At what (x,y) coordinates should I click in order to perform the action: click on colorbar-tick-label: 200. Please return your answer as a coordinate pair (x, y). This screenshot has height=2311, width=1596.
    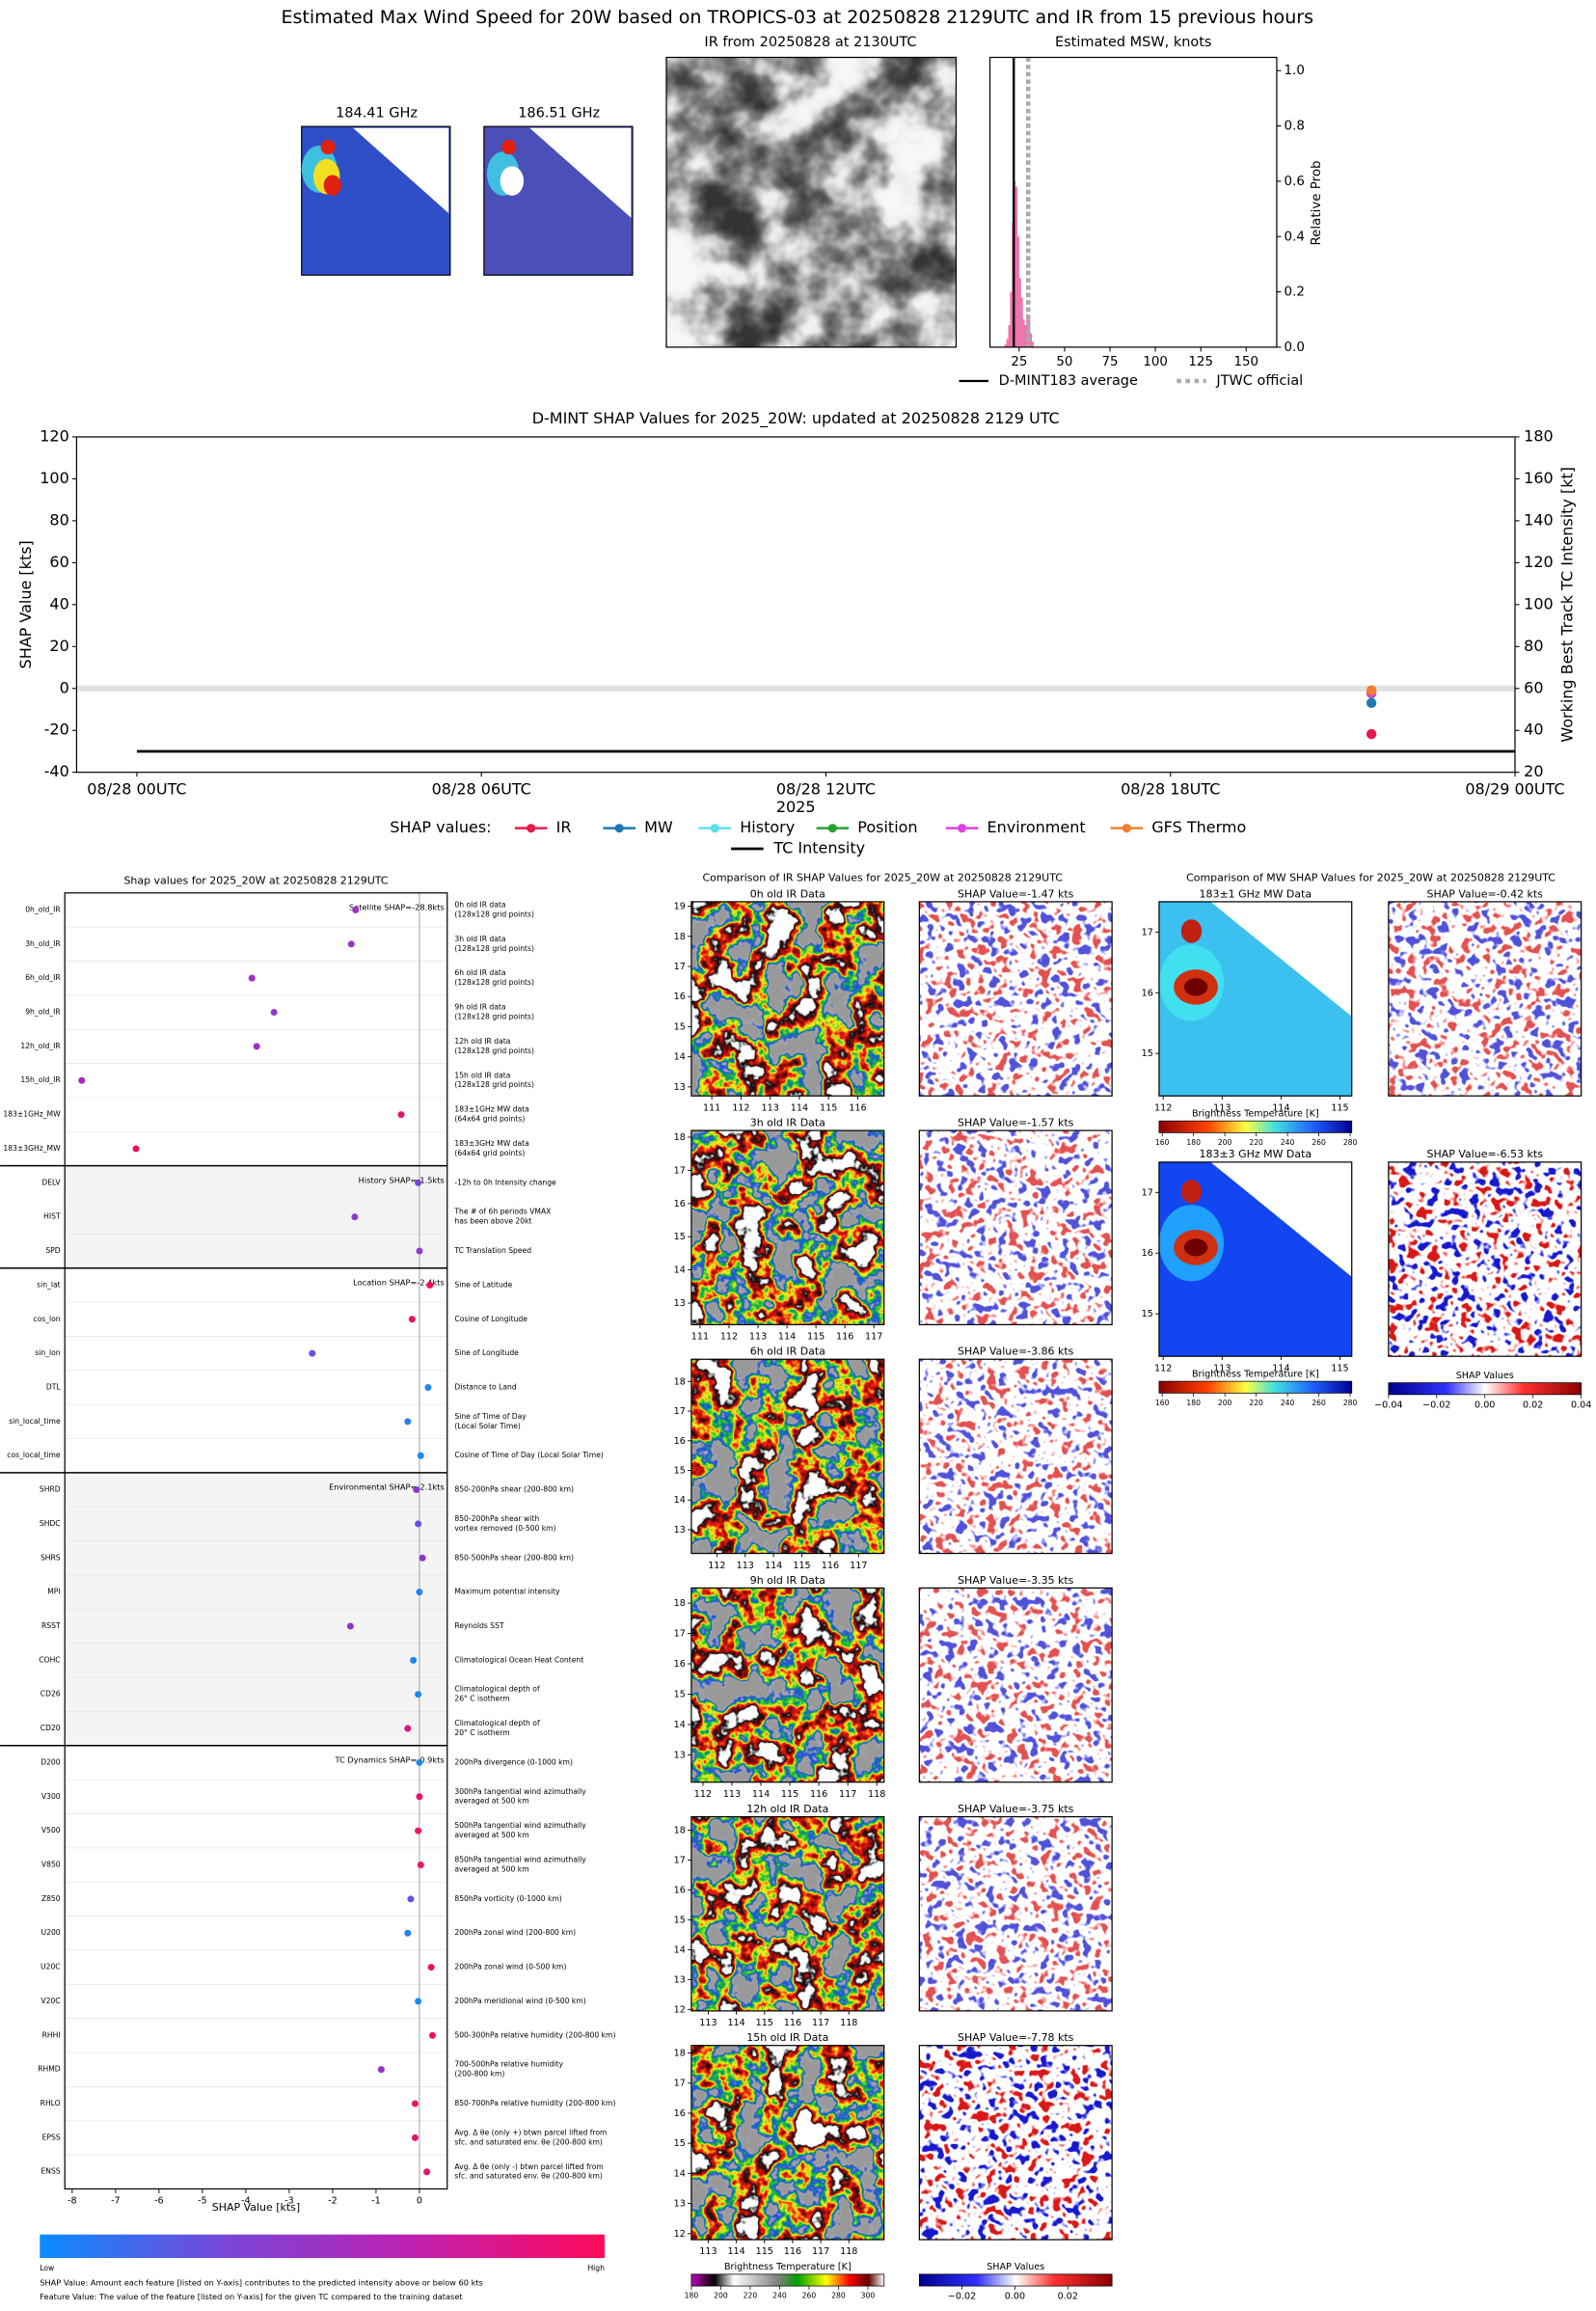
    Looking at the image, I should click on (1225, 1403).